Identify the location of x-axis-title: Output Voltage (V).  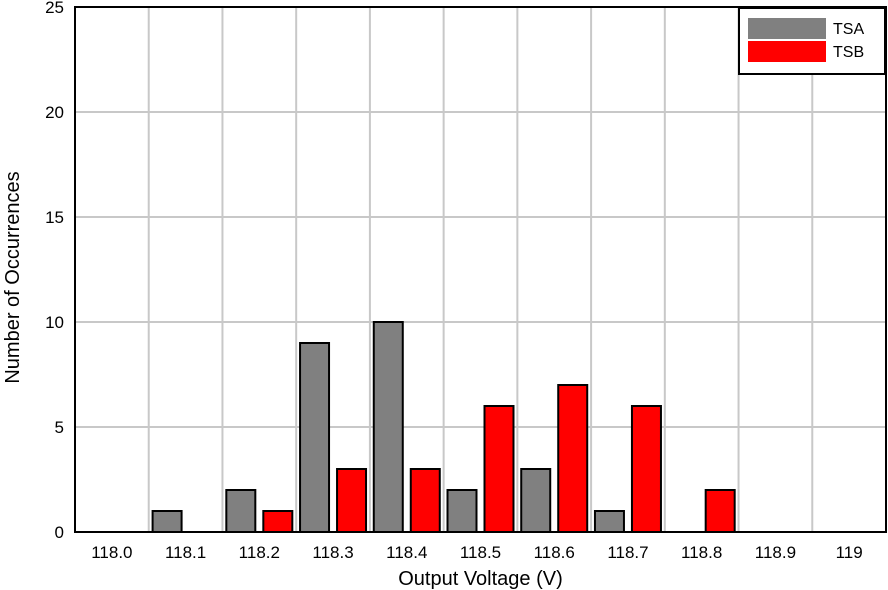
(480, 579).